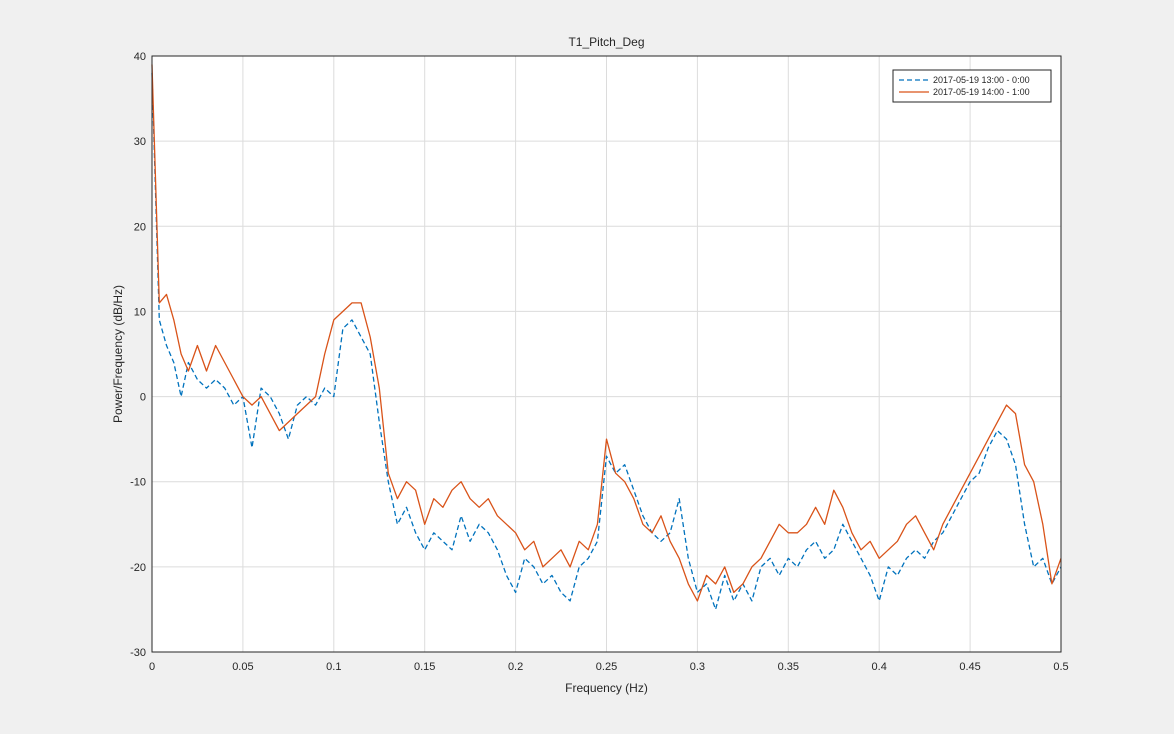 This screenshot has width=1174, height=734. I want to click on x-tick-label: 0.5, so click(1060, 667).